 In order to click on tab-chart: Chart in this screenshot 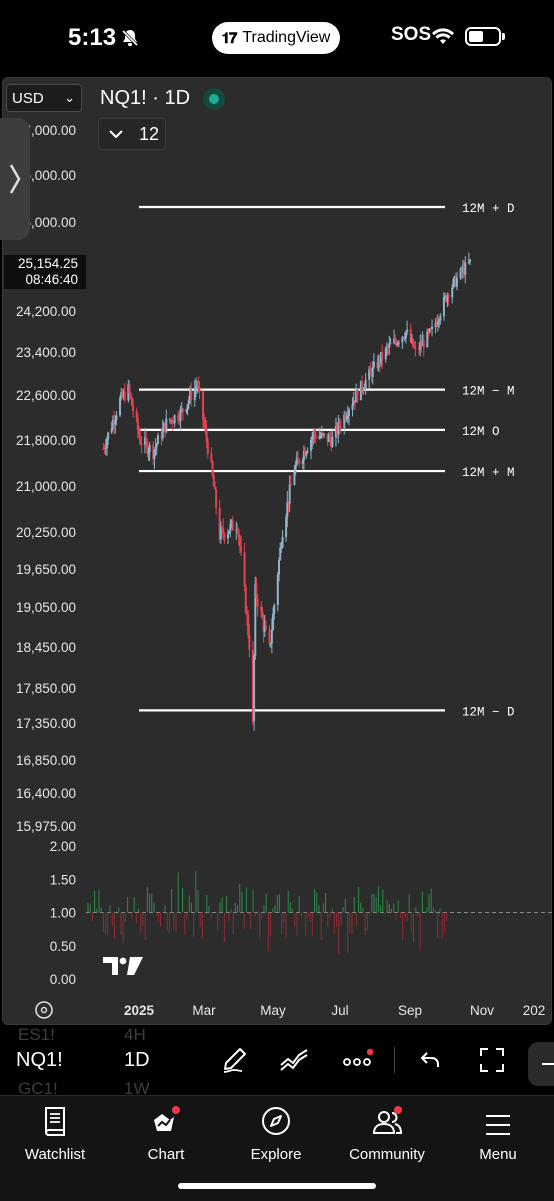, I will do `click(166, 1131)`.